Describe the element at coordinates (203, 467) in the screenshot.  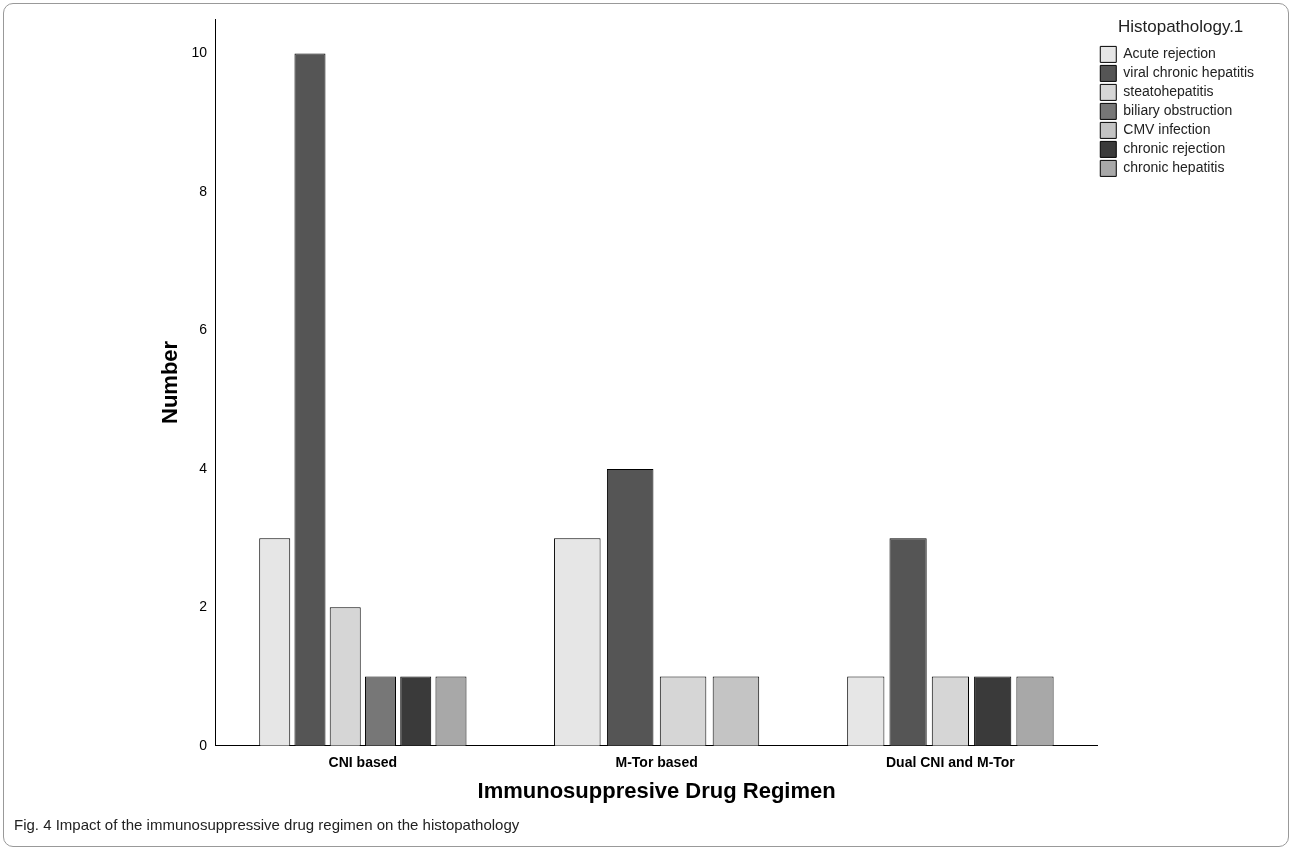
I see `y-tick-label: 4` at that location.